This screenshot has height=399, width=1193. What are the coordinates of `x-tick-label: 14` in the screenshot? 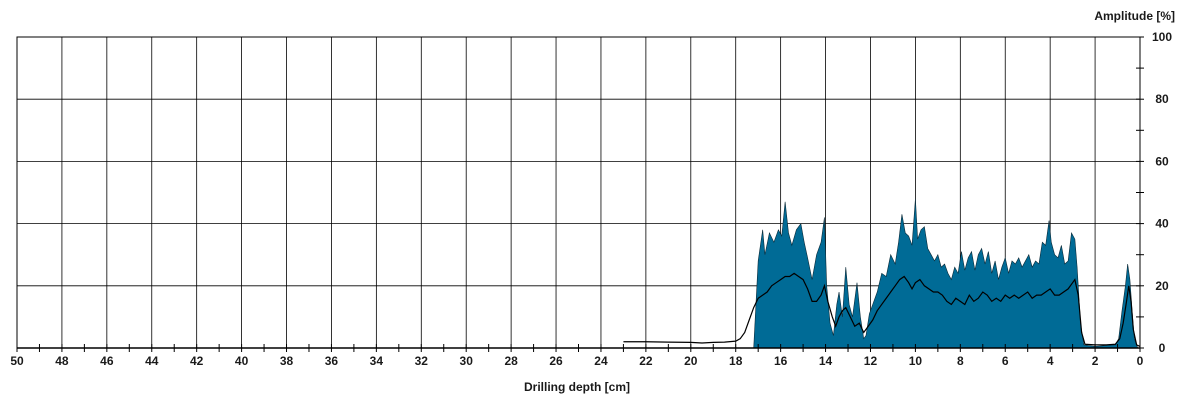 It's located at (826, 361).